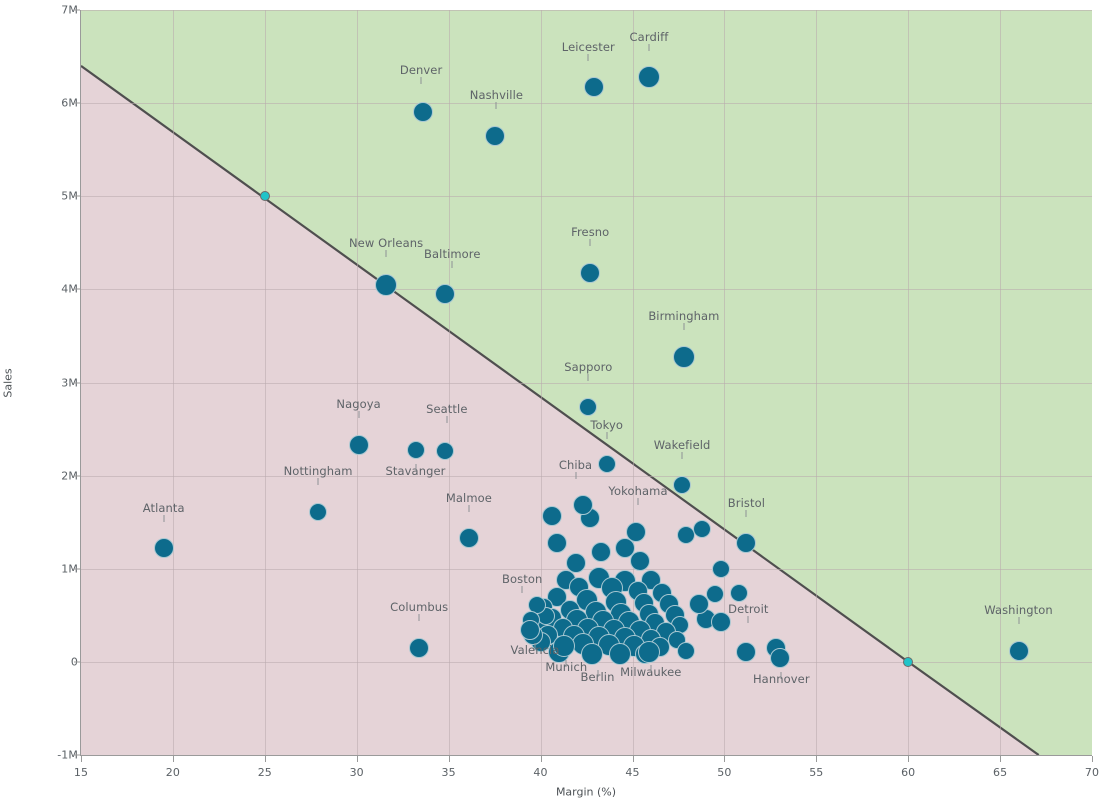 This screenshot has height=811, width=1107. Describe the element at coordinates (779, 658) in the screenshot. I see `data-bubble-hannover` at that location.